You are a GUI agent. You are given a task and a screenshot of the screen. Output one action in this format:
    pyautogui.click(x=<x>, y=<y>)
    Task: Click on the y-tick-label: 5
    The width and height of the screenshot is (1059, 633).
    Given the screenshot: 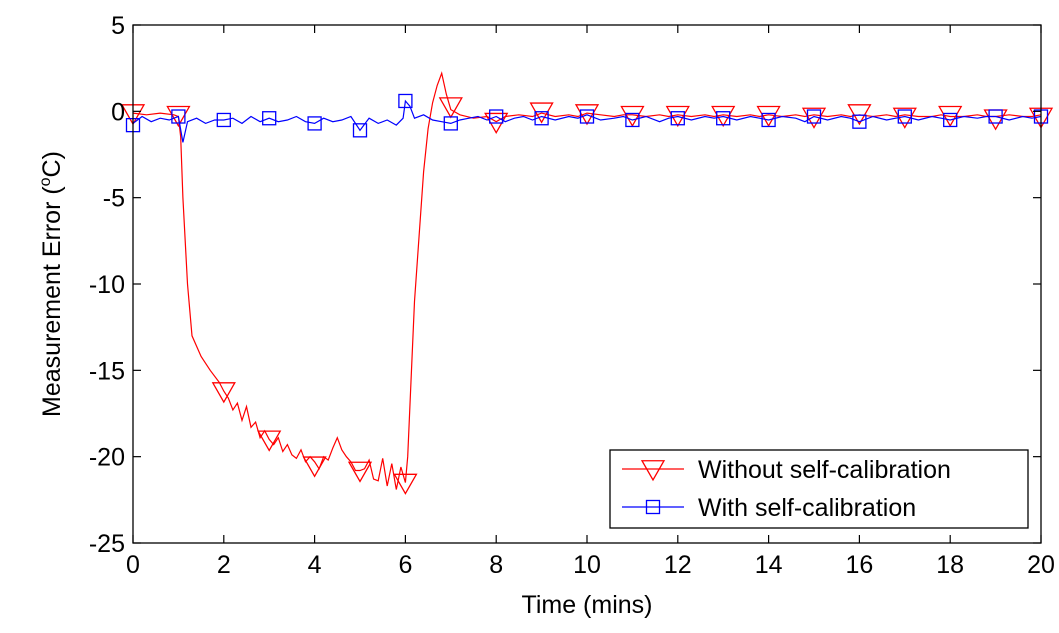 What is the action you would take?
    pyautogui.click(x=118, y=26)
    